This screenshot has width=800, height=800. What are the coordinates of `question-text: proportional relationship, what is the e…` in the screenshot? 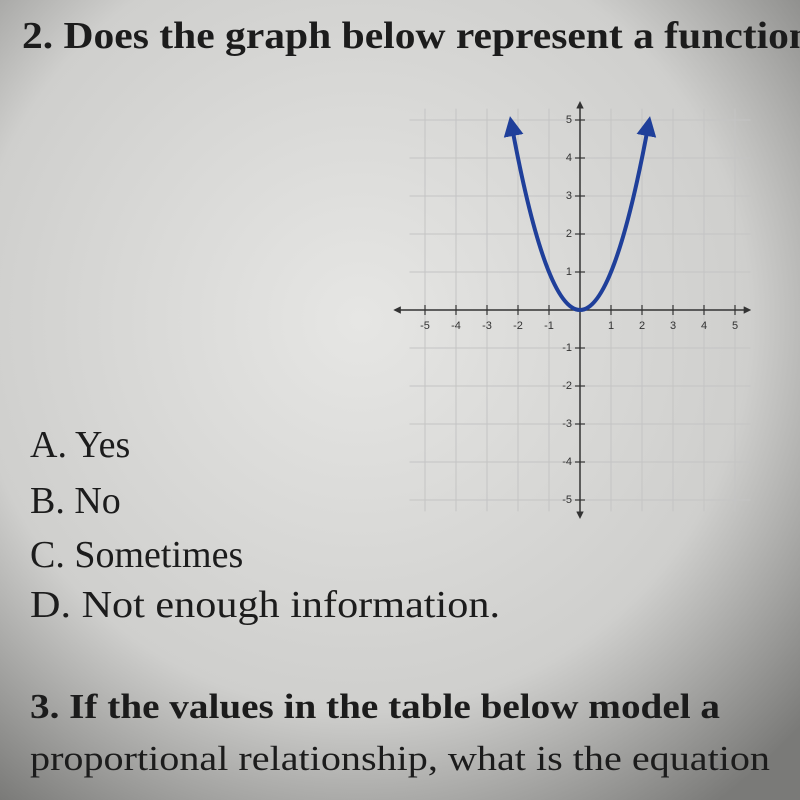 It's located at (400, 758).